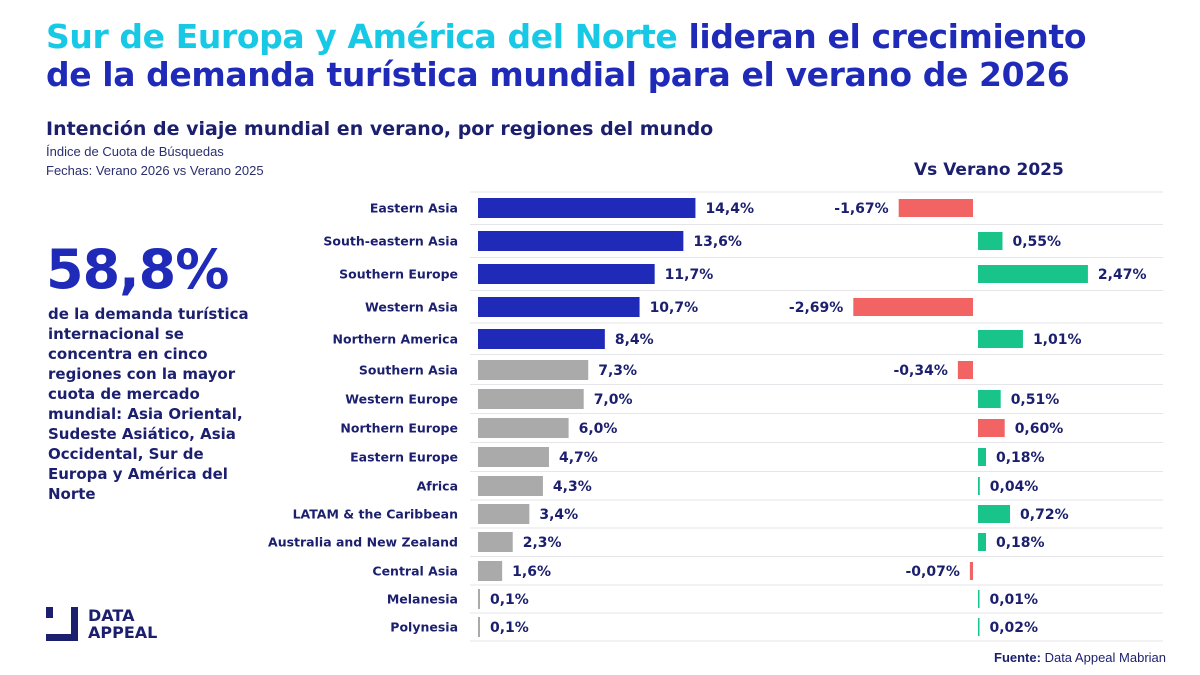 This screenshot has width=1200, height=675. What do you see at coordinates (1017, 657) in the screenshot?
I see `source-label: Fuente:` at bounding box center [1017, 657].